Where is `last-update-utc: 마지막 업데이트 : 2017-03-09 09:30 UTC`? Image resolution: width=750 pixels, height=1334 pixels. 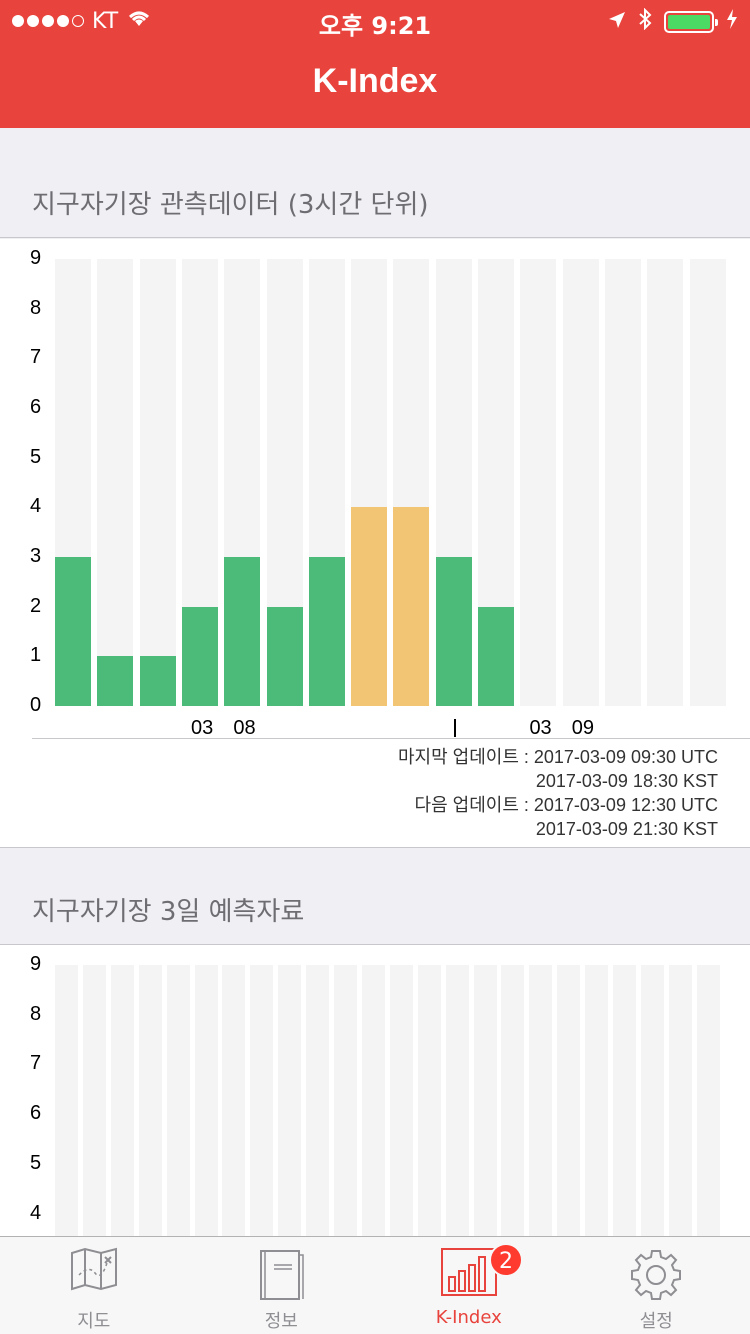
last-update-utc: 마지막 업데이트 : 2017-03-09 09:30 UTC is located at coordinates (557, 757).